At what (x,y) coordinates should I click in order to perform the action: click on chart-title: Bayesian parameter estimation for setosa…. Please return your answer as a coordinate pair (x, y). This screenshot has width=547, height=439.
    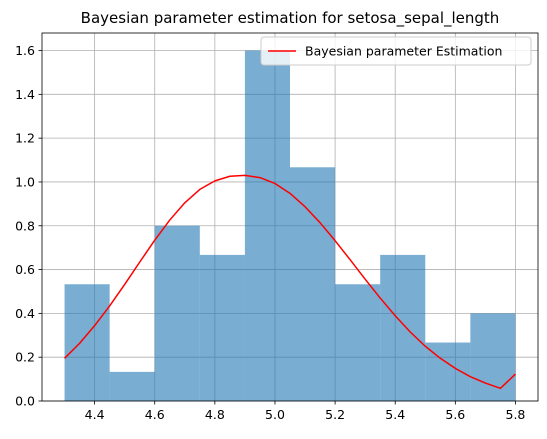
    Looking at the image, I should click on (290, 18).